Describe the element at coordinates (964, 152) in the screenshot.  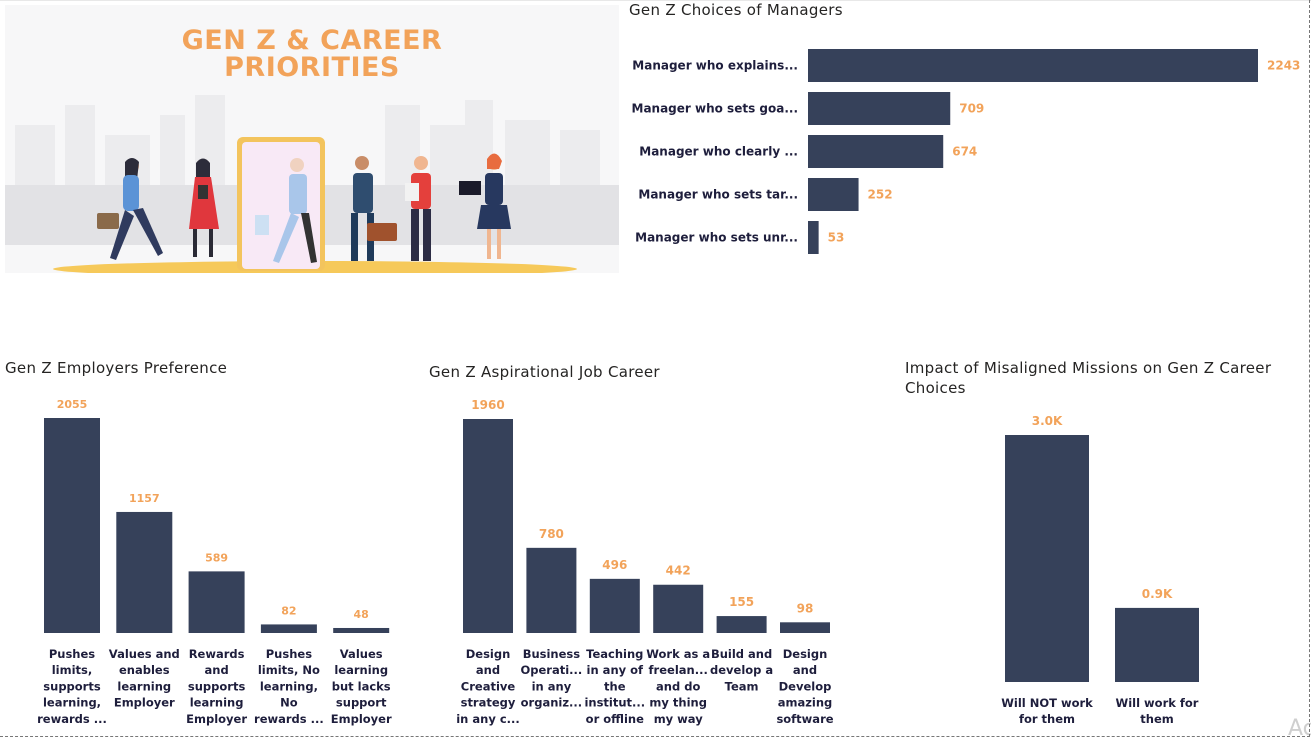
I see `managers-data-label: 674` at that location.